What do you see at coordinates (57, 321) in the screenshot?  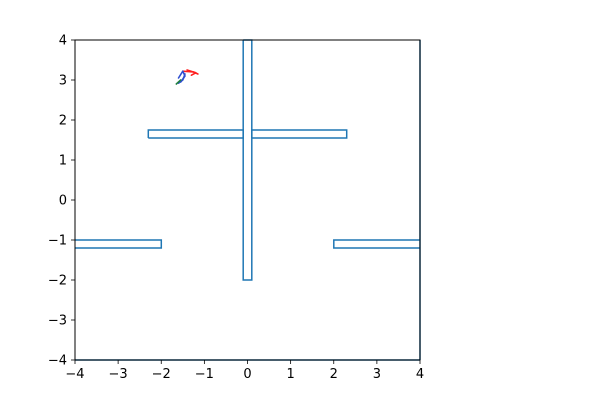 I see `y-tick-label: −3` at bounding box center [57, 321].